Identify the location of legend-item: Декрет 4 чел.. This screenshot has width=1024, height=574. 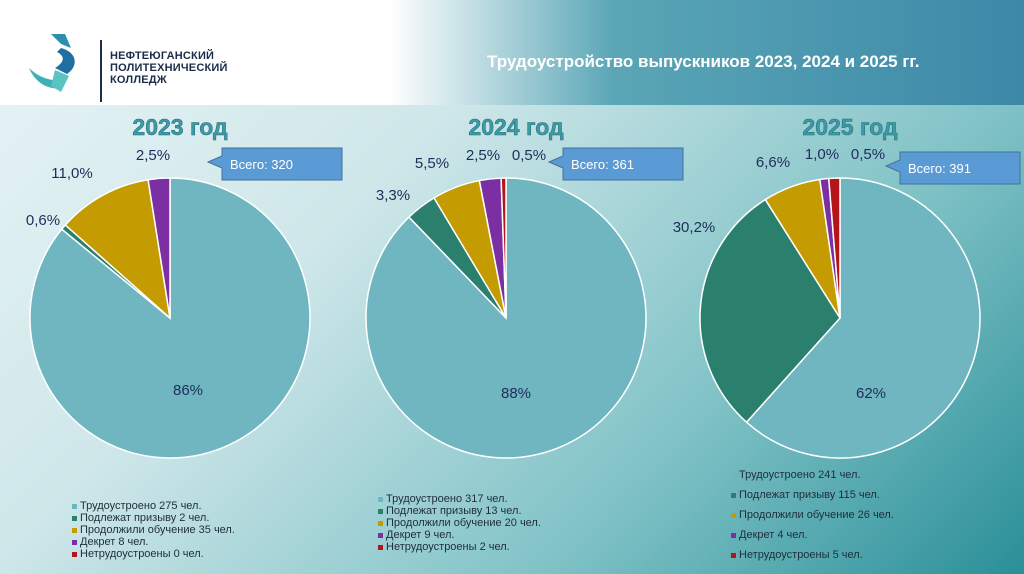
(812, 535).